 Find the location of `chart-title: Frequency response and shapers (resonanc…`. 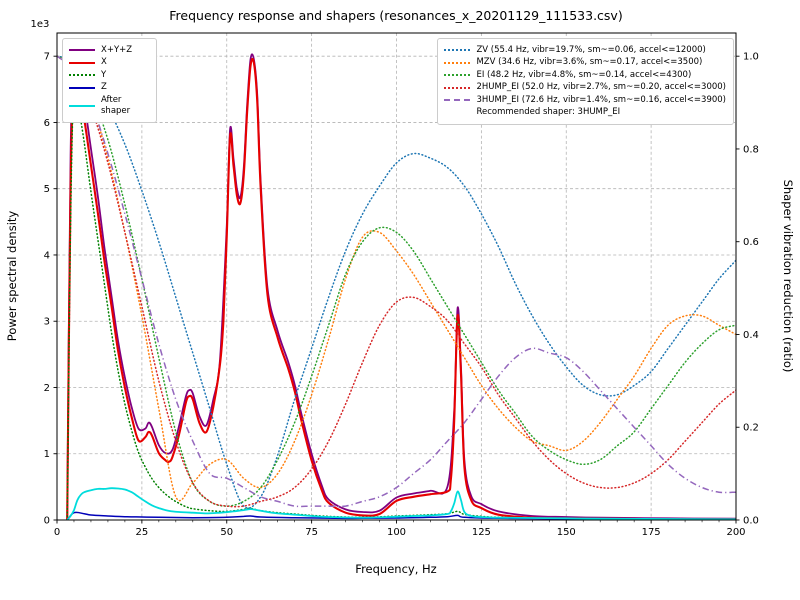

chart-title: Frequency response and shapers (resonanc… is located at coordinates (395, 15).